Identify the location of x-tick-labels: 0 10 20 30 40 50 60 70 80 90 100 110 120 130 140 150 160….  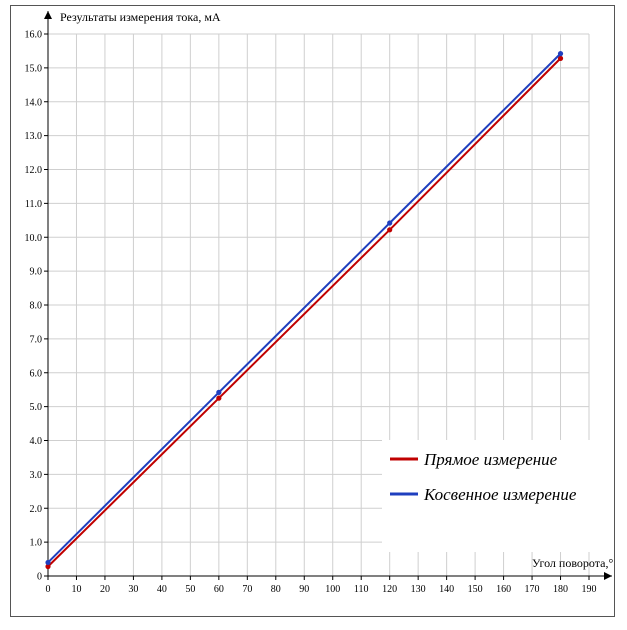
(321, 589).